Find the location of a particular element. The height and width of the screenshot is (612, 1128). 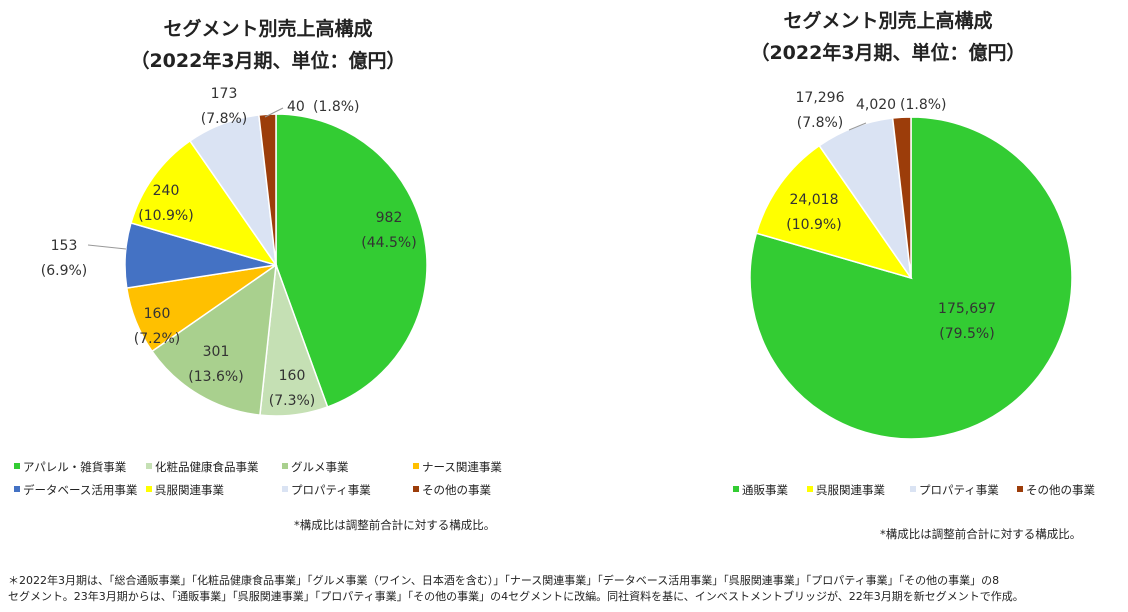

legend-label-left-3: ナース関連事業 is located at coordinates (462, 467).